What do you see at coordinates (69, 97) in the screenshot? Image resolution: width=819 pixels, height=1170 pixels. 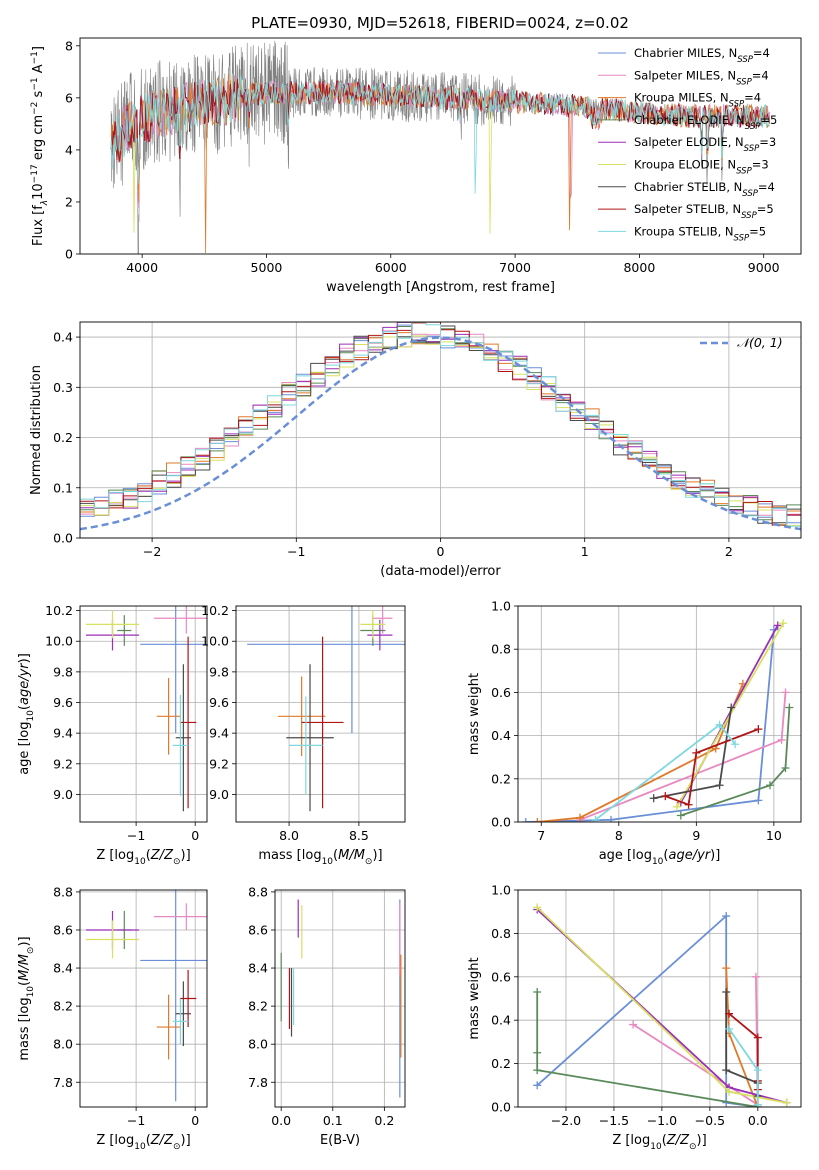 I see `y-tick-label: 6` at bounding box center [69, 97].